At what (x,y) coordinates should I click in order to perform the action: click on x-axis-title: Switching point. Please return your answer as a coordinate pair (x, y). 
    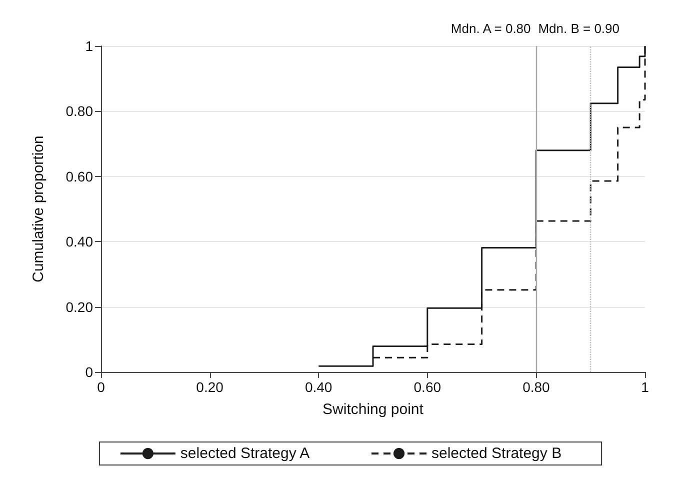
    Looking at the image, I should click on (373, 409).